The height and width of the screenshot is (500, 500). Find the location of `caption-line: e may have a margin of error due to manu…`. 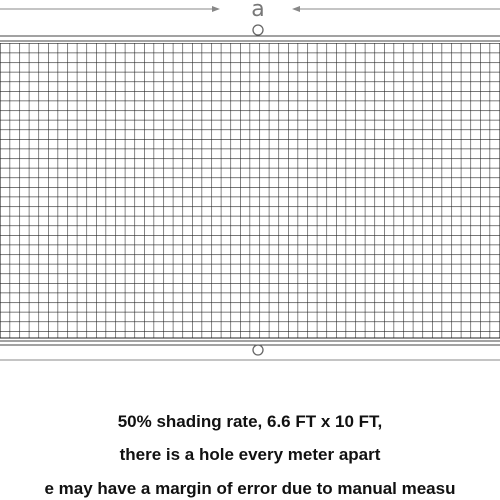

caption-line: e may have a margin of error due to manu… is located at coordinates (250, 488).